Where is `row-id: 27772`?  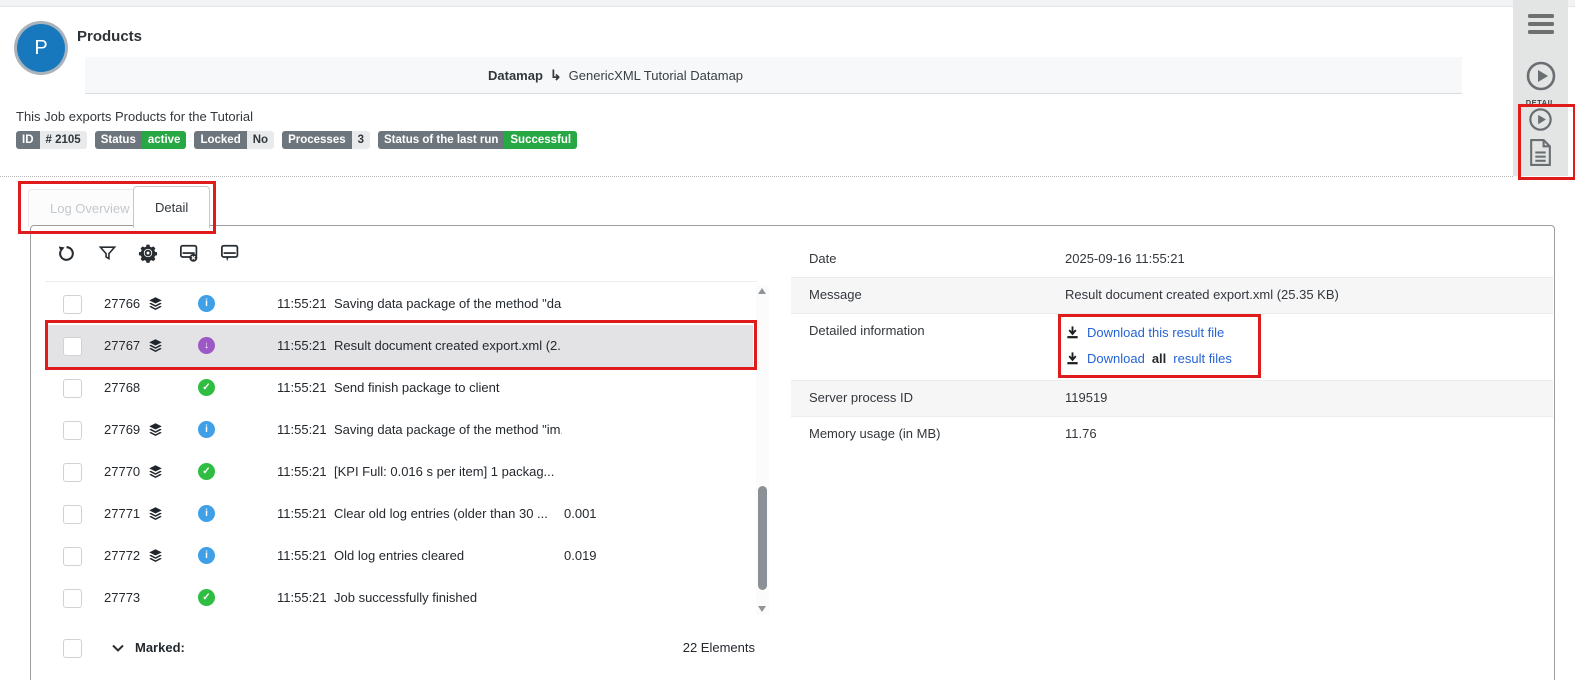
row-id: 27772 is located at coordinates (122, 555).